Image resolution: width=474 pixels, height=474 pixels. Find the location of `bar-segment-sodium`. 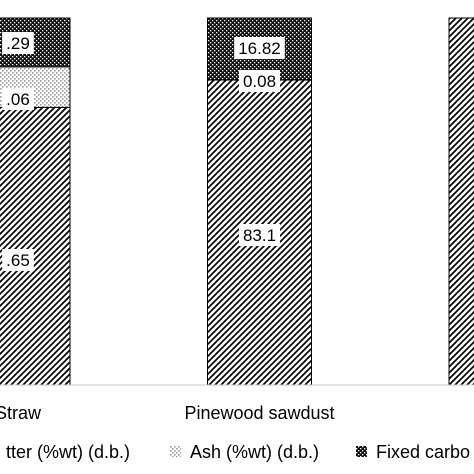

bar-segment-sodium is located at coordinates (461, 201).